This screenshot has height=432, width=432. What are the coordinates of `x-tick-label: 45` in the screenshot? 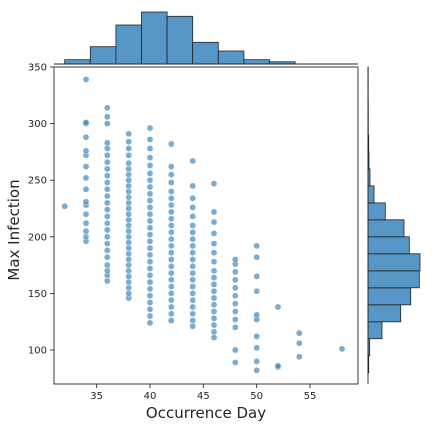 It's located at (203, 396).